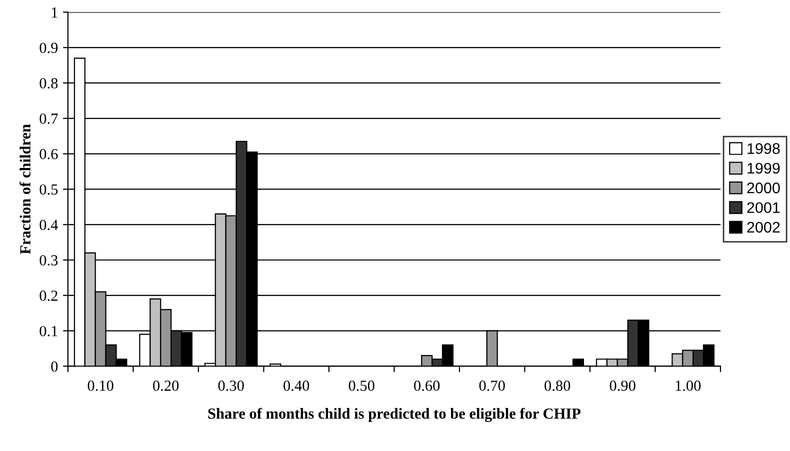  Describe the element at coordinates (166, 385) in the screenshot. I see `x-tick-label: 0.20` at that location.